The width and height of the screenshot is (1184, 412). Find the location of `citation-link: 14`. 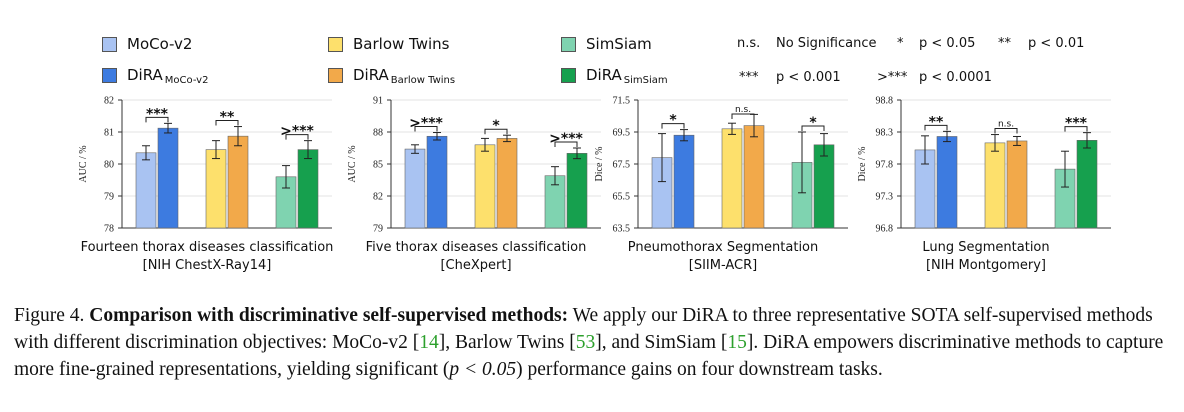

citation-link: 14 is located at coordinates (429, 342).